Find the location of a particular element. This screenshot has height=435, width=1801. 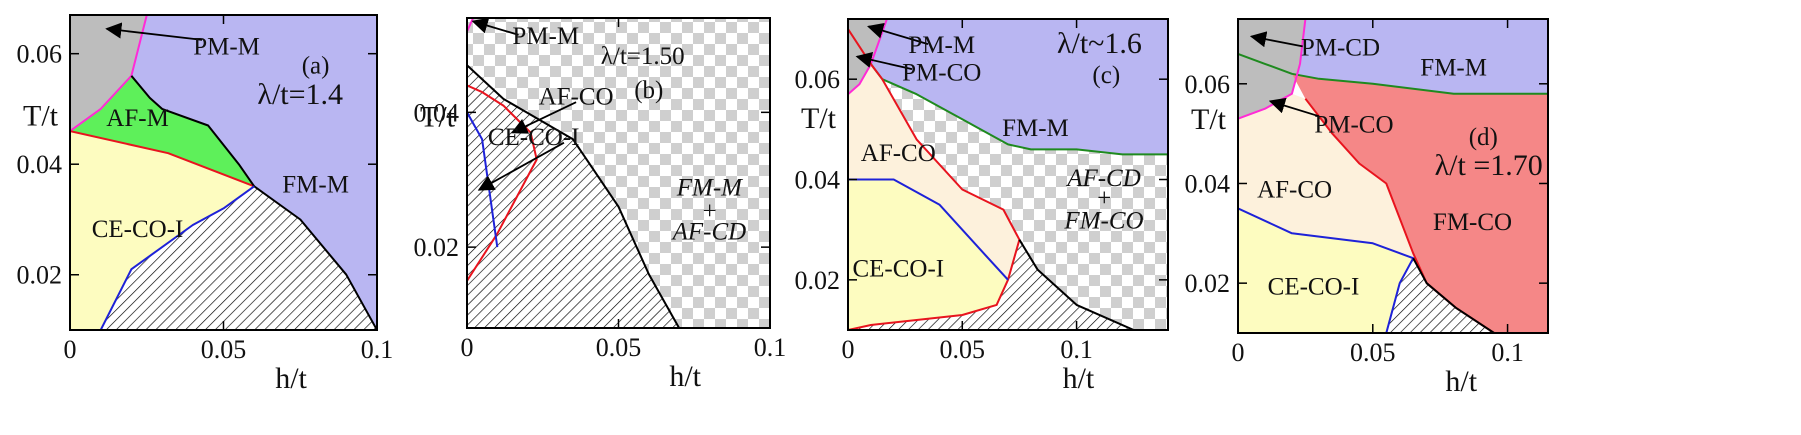

region-label: λ/t~1.6 is located at coordinates (1099, 43).